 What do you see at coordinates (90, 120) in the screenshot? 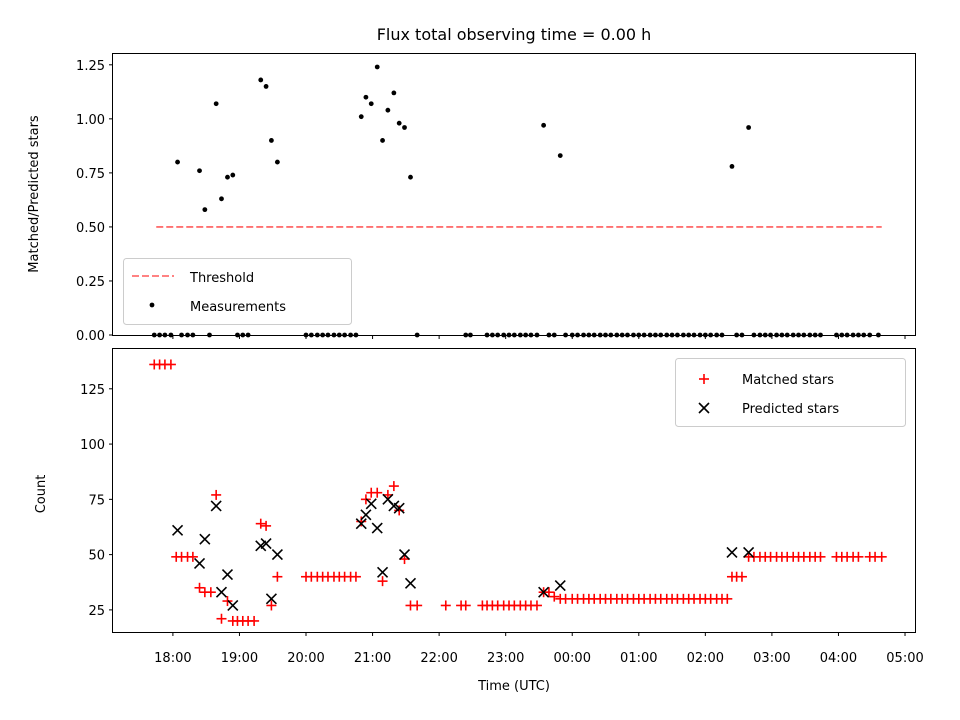
I see `ratio-y-tick-label: 1.00` at bounding box center [90, 120].